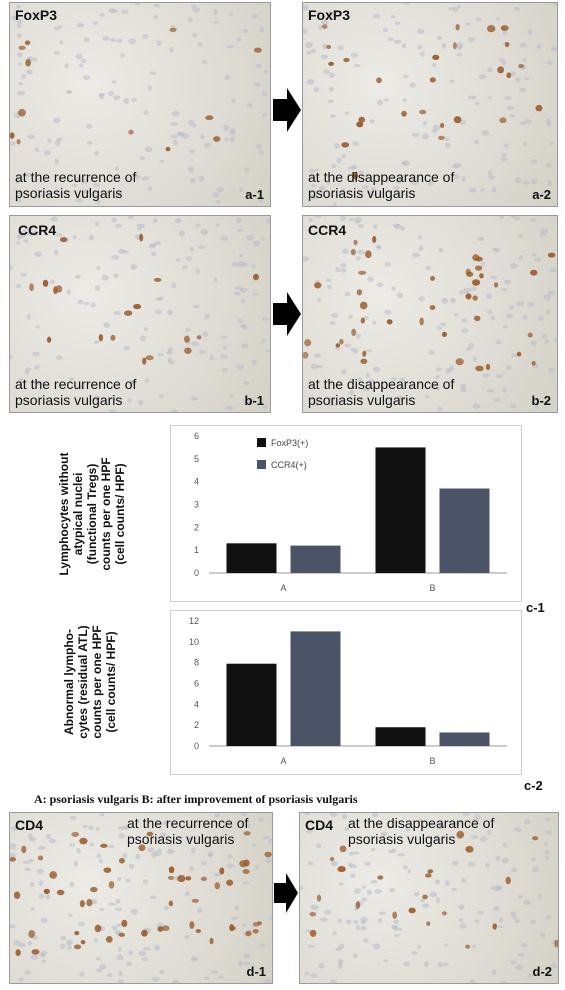  What do you see at coordinates (535, 607) in the screenshot?
I see `chart-c1-tag: c-1` at bounding box center [535, 607].